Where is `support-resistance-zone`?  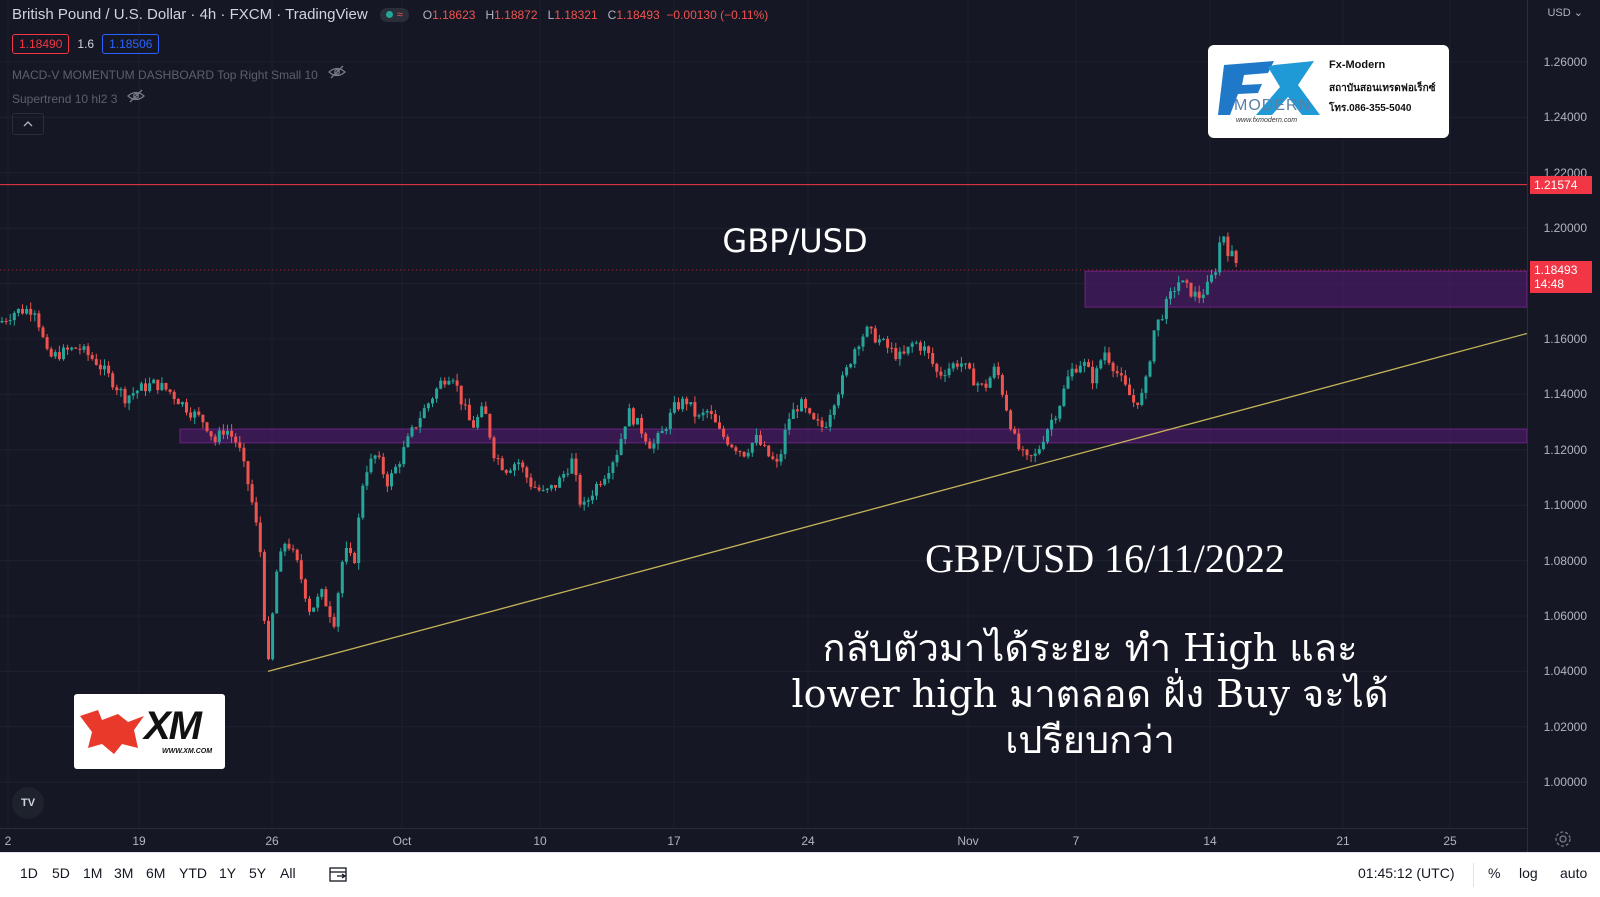 support-resistance-zone is located at coordinates (1305, 289).